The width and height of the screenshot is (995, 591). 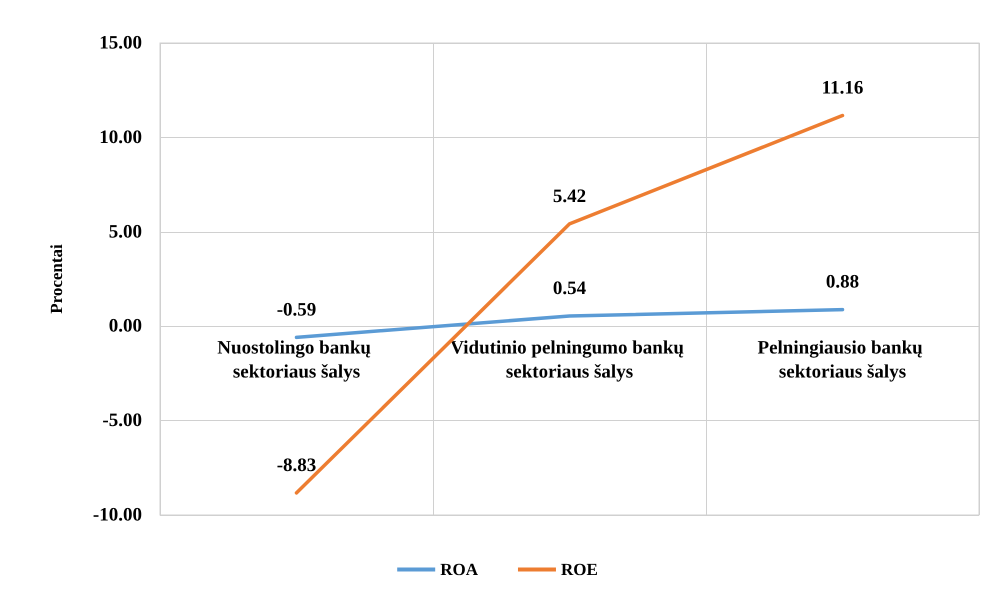 I want to click on y-tick-label: 5.00, so click(x=125, y=231).